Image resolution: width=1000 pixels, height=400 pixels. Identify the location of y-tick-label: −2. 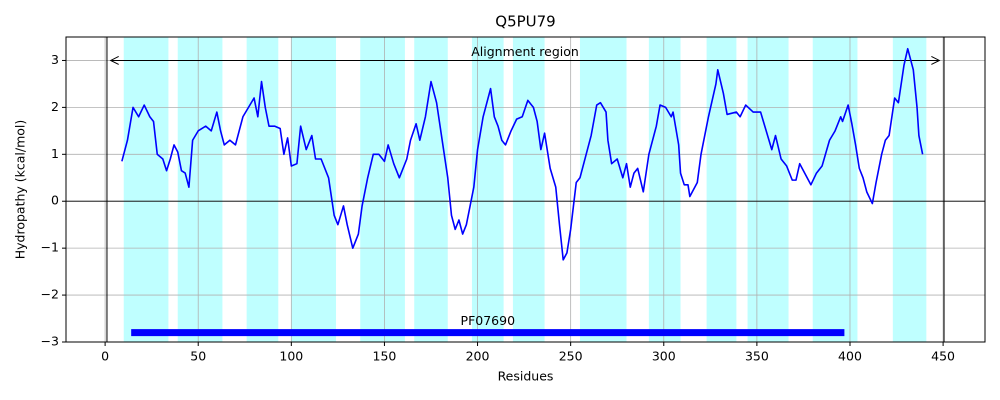
(50, 294).